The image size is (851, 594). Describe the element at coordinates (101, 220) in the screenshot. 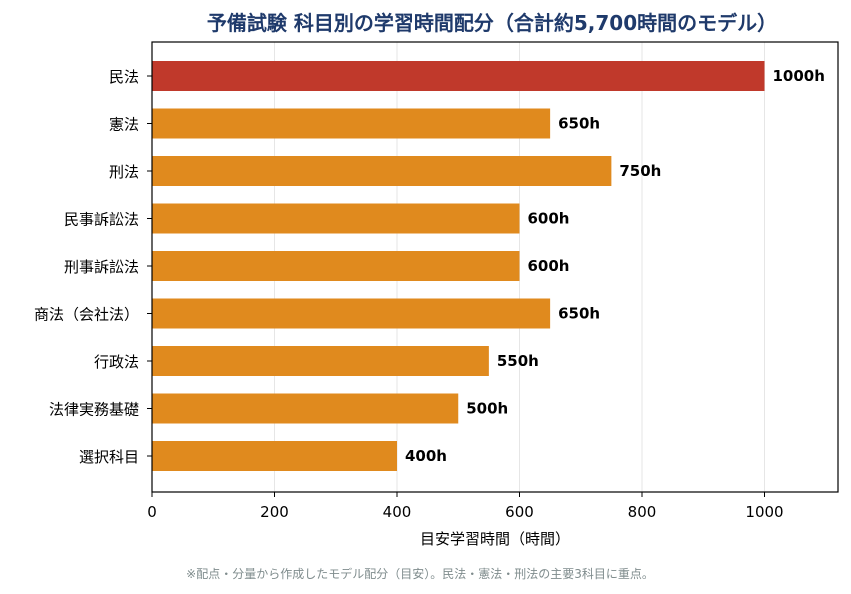

I see `category-label-3: 民事訴訟法` at that location.